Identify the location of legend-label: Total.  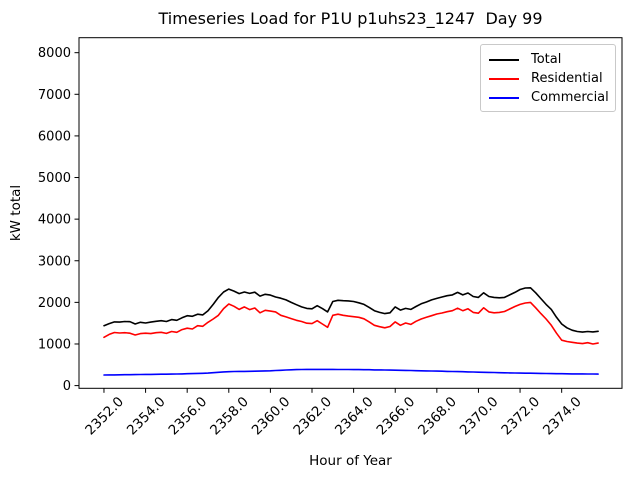
(546, 59).